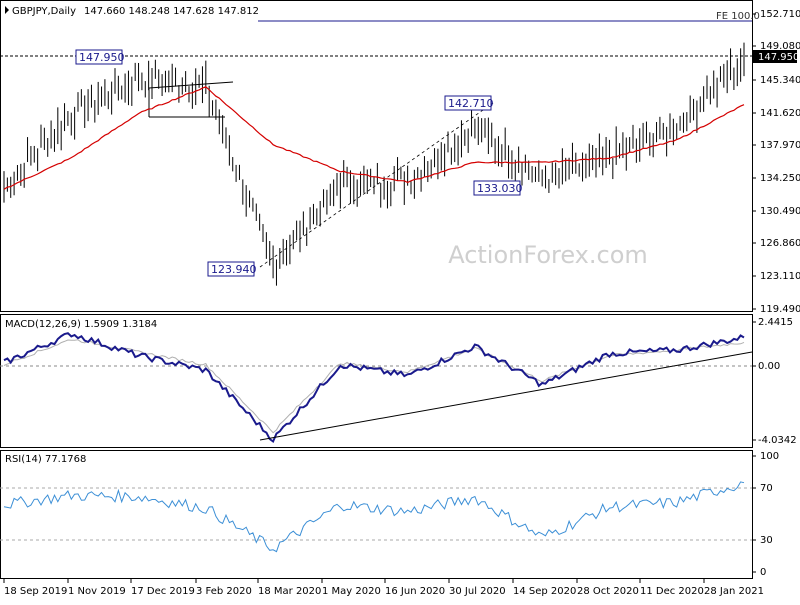 The height and width of the screenshot is (605, 800). I want to click on y-tick-label: 119.490, so click(780, 309).